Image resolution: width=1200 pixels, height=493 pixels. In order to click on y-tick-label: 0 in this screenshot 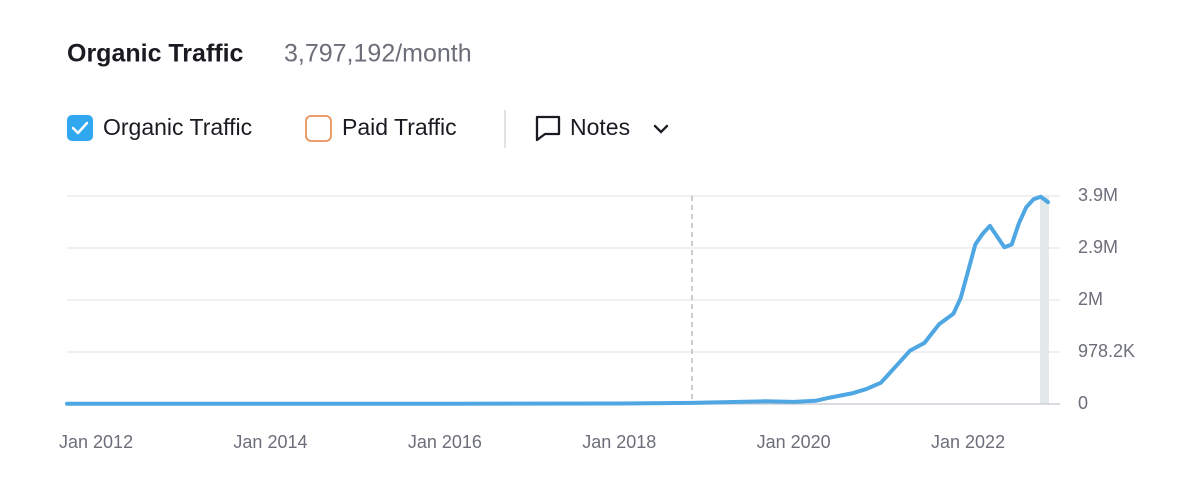, I will do `click(1083, 403)`.